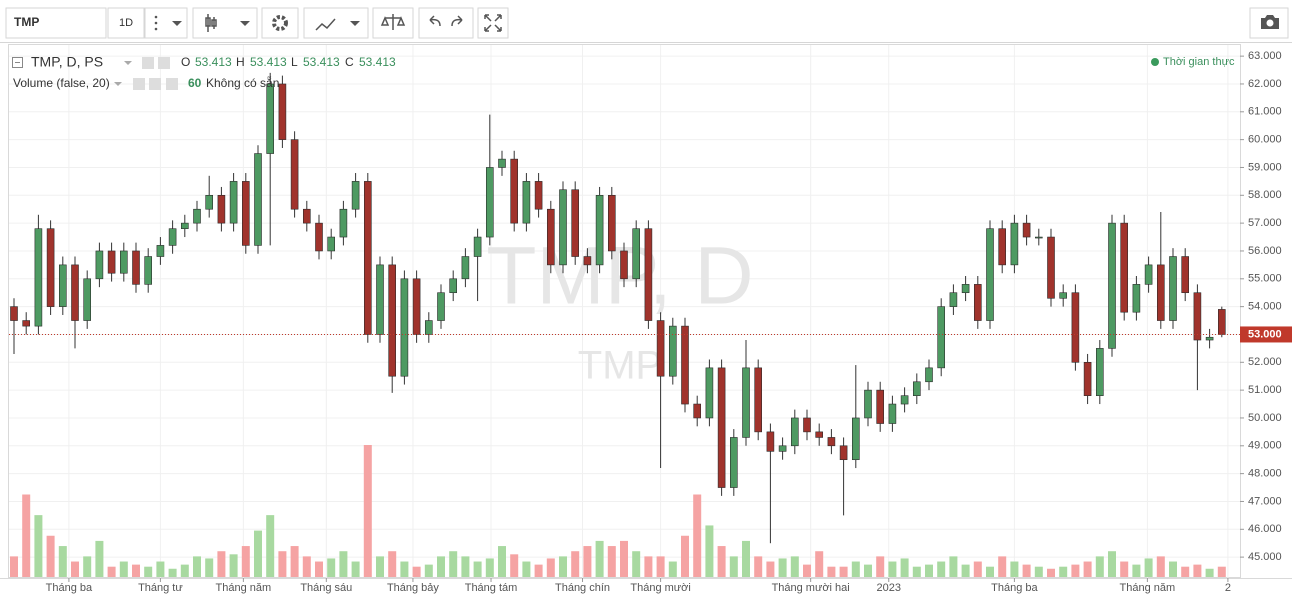 The height and width of the screenshot is (603, 1292). What do you see at coordinates (582, 588) in the screenshot?
I see `x-tick-label: Tháng chín` at bounding box center [582, 588].